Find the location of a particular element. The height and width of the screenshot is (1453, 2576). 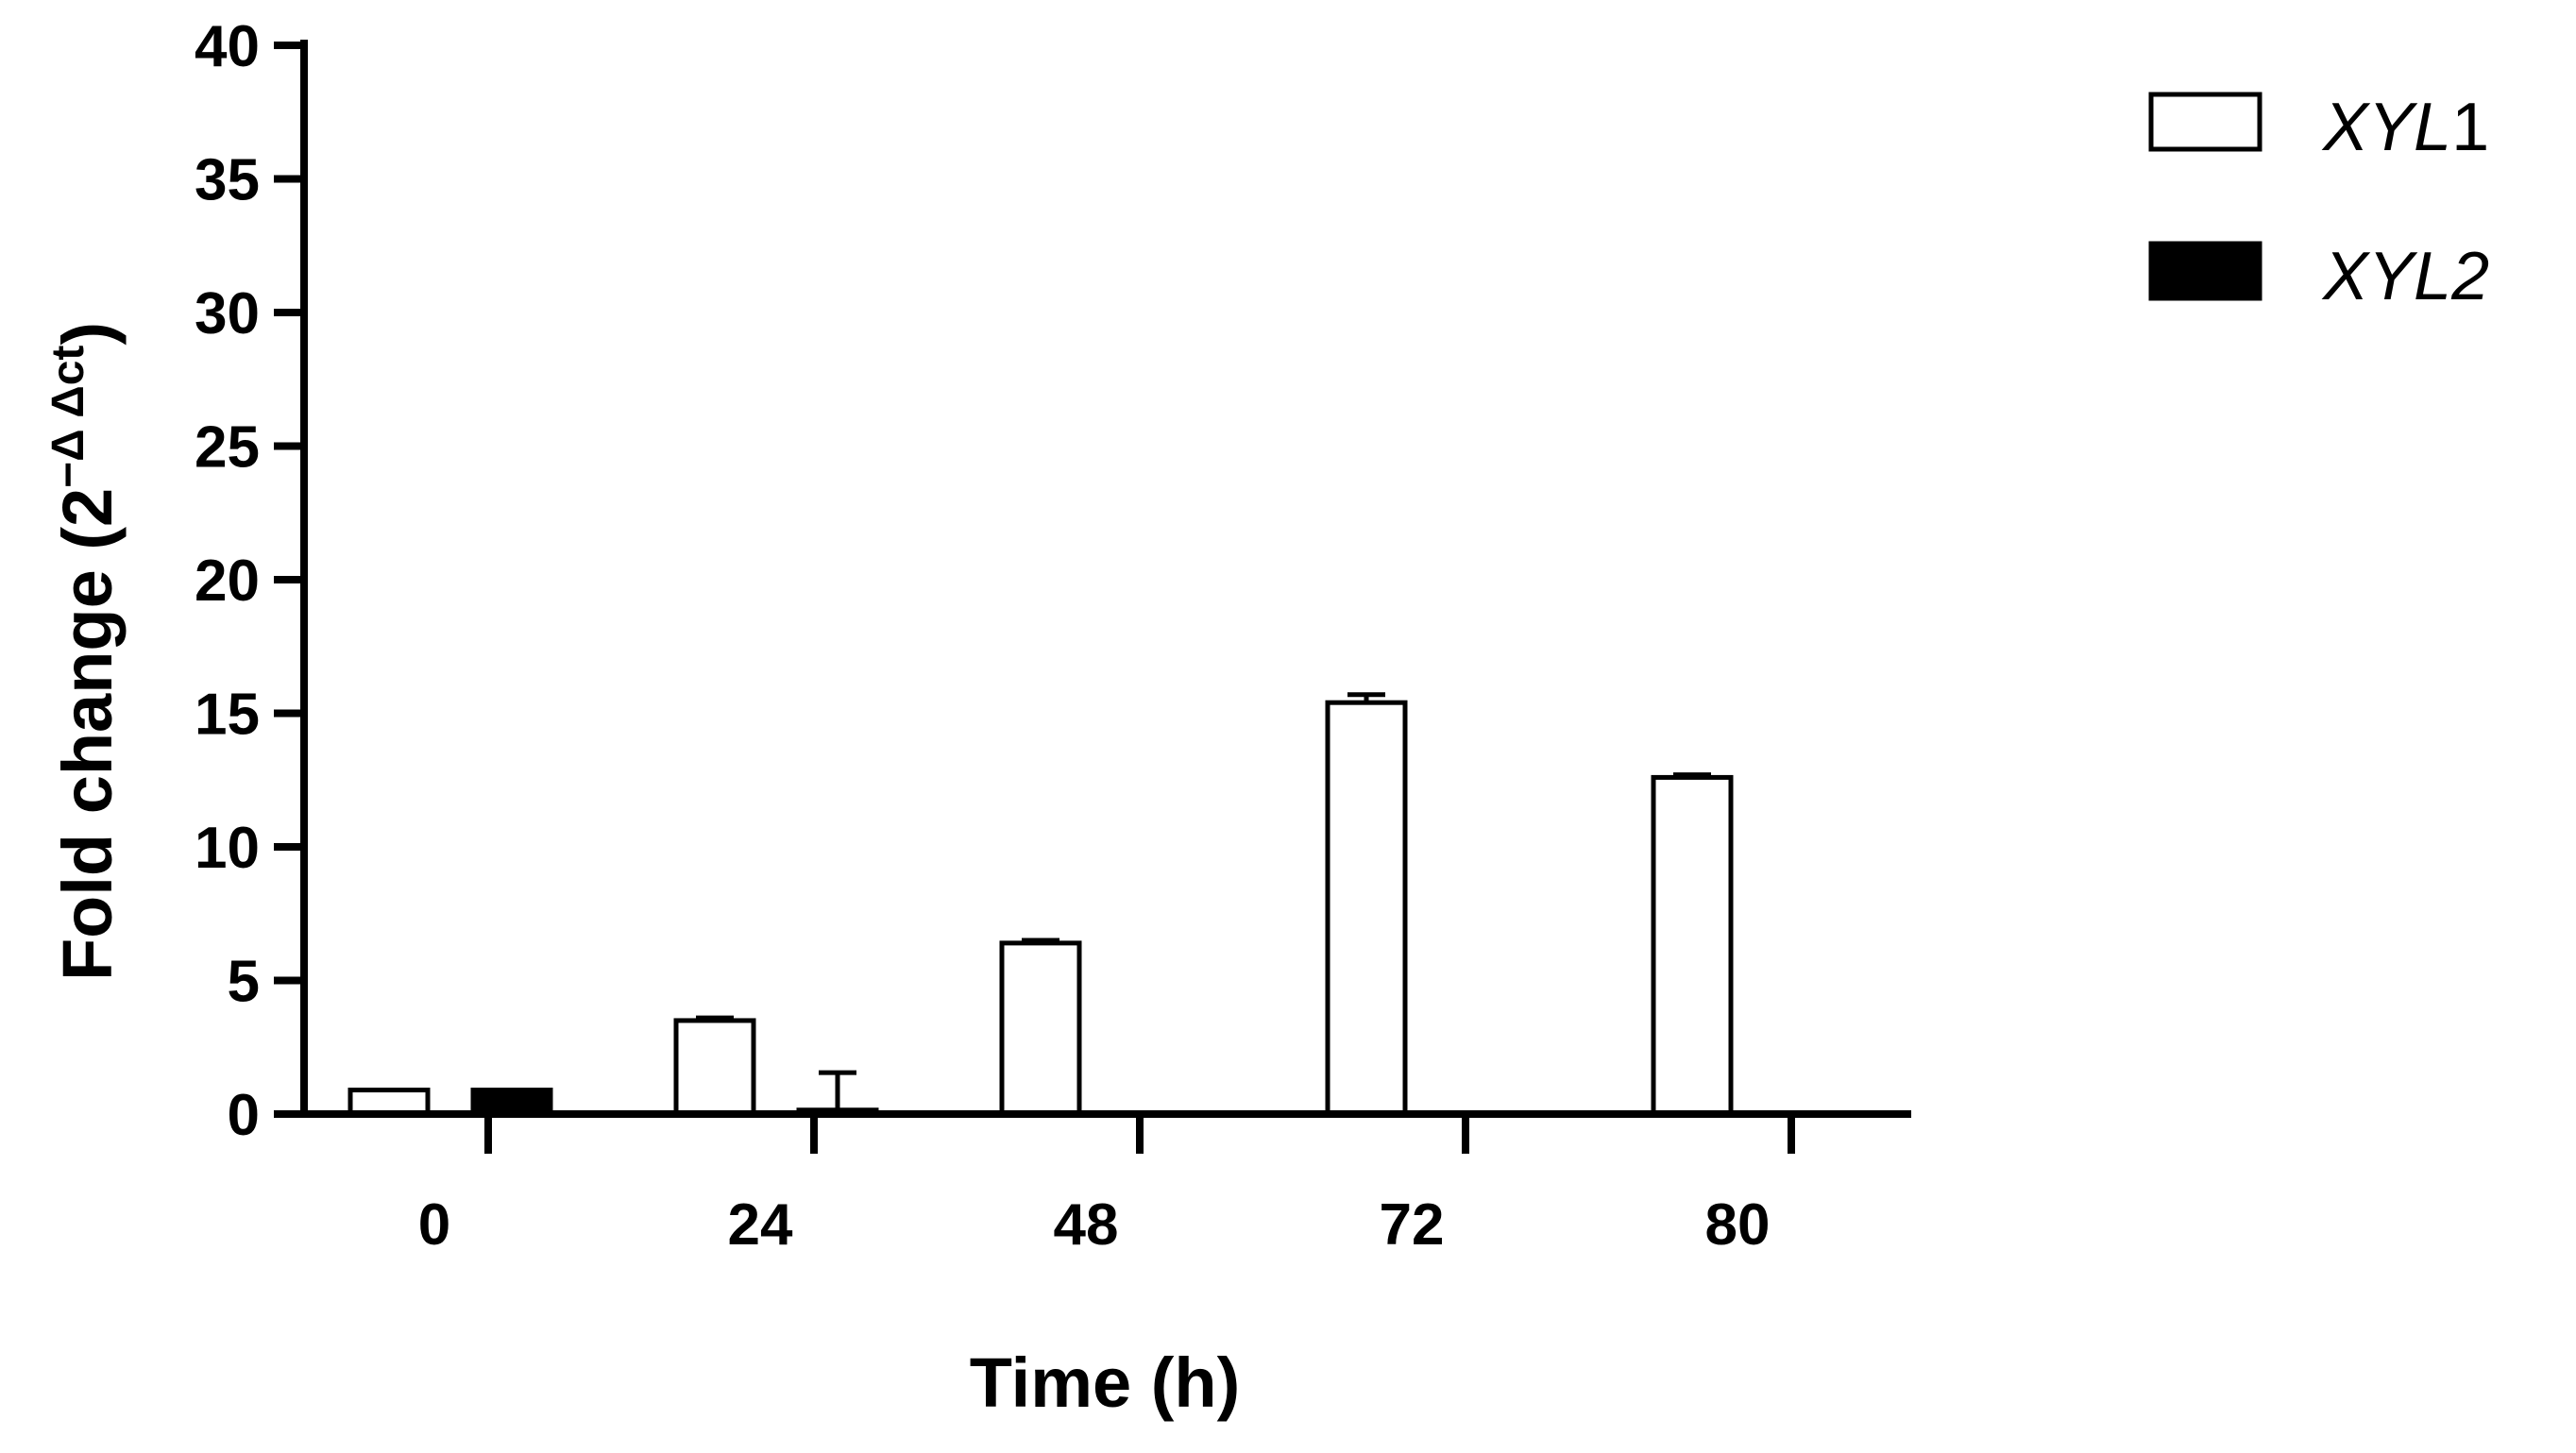

error-bars-layer is located at coordinates (1203, 901).